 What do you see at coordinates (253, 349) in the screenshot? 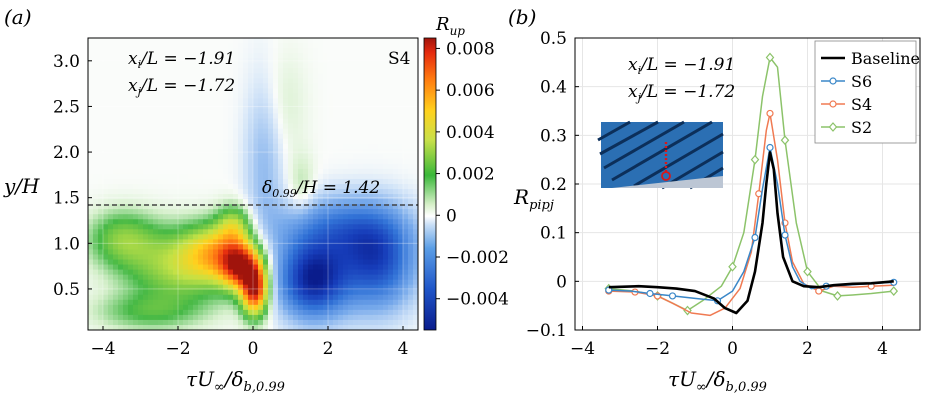
I see `heatmap-x-tick-label: 0` at bounding box center [253, 349].